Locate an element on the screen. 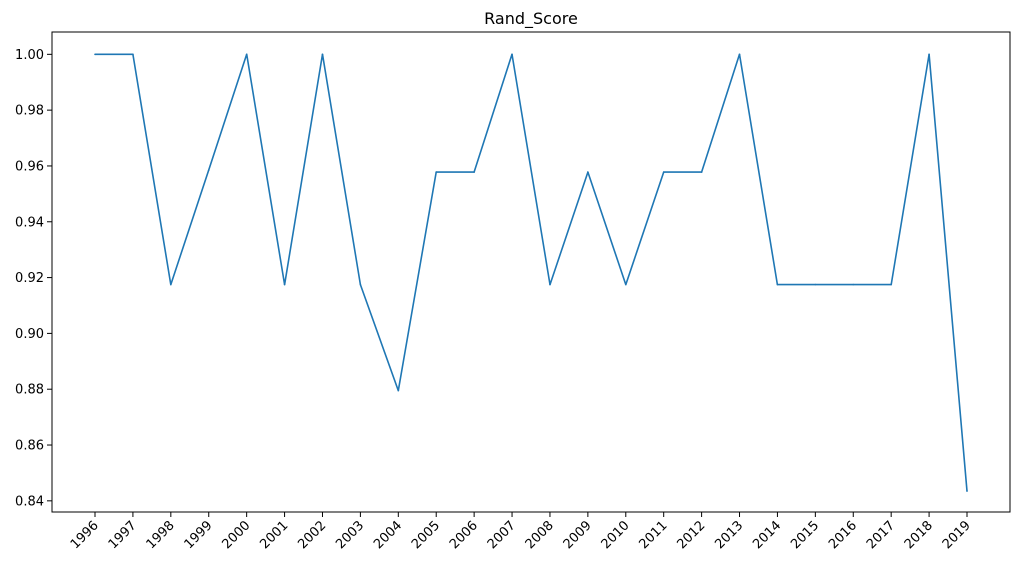 The image size is (1020, 567). y-tick-label: 0.96 is located at coordinates (29, 166).